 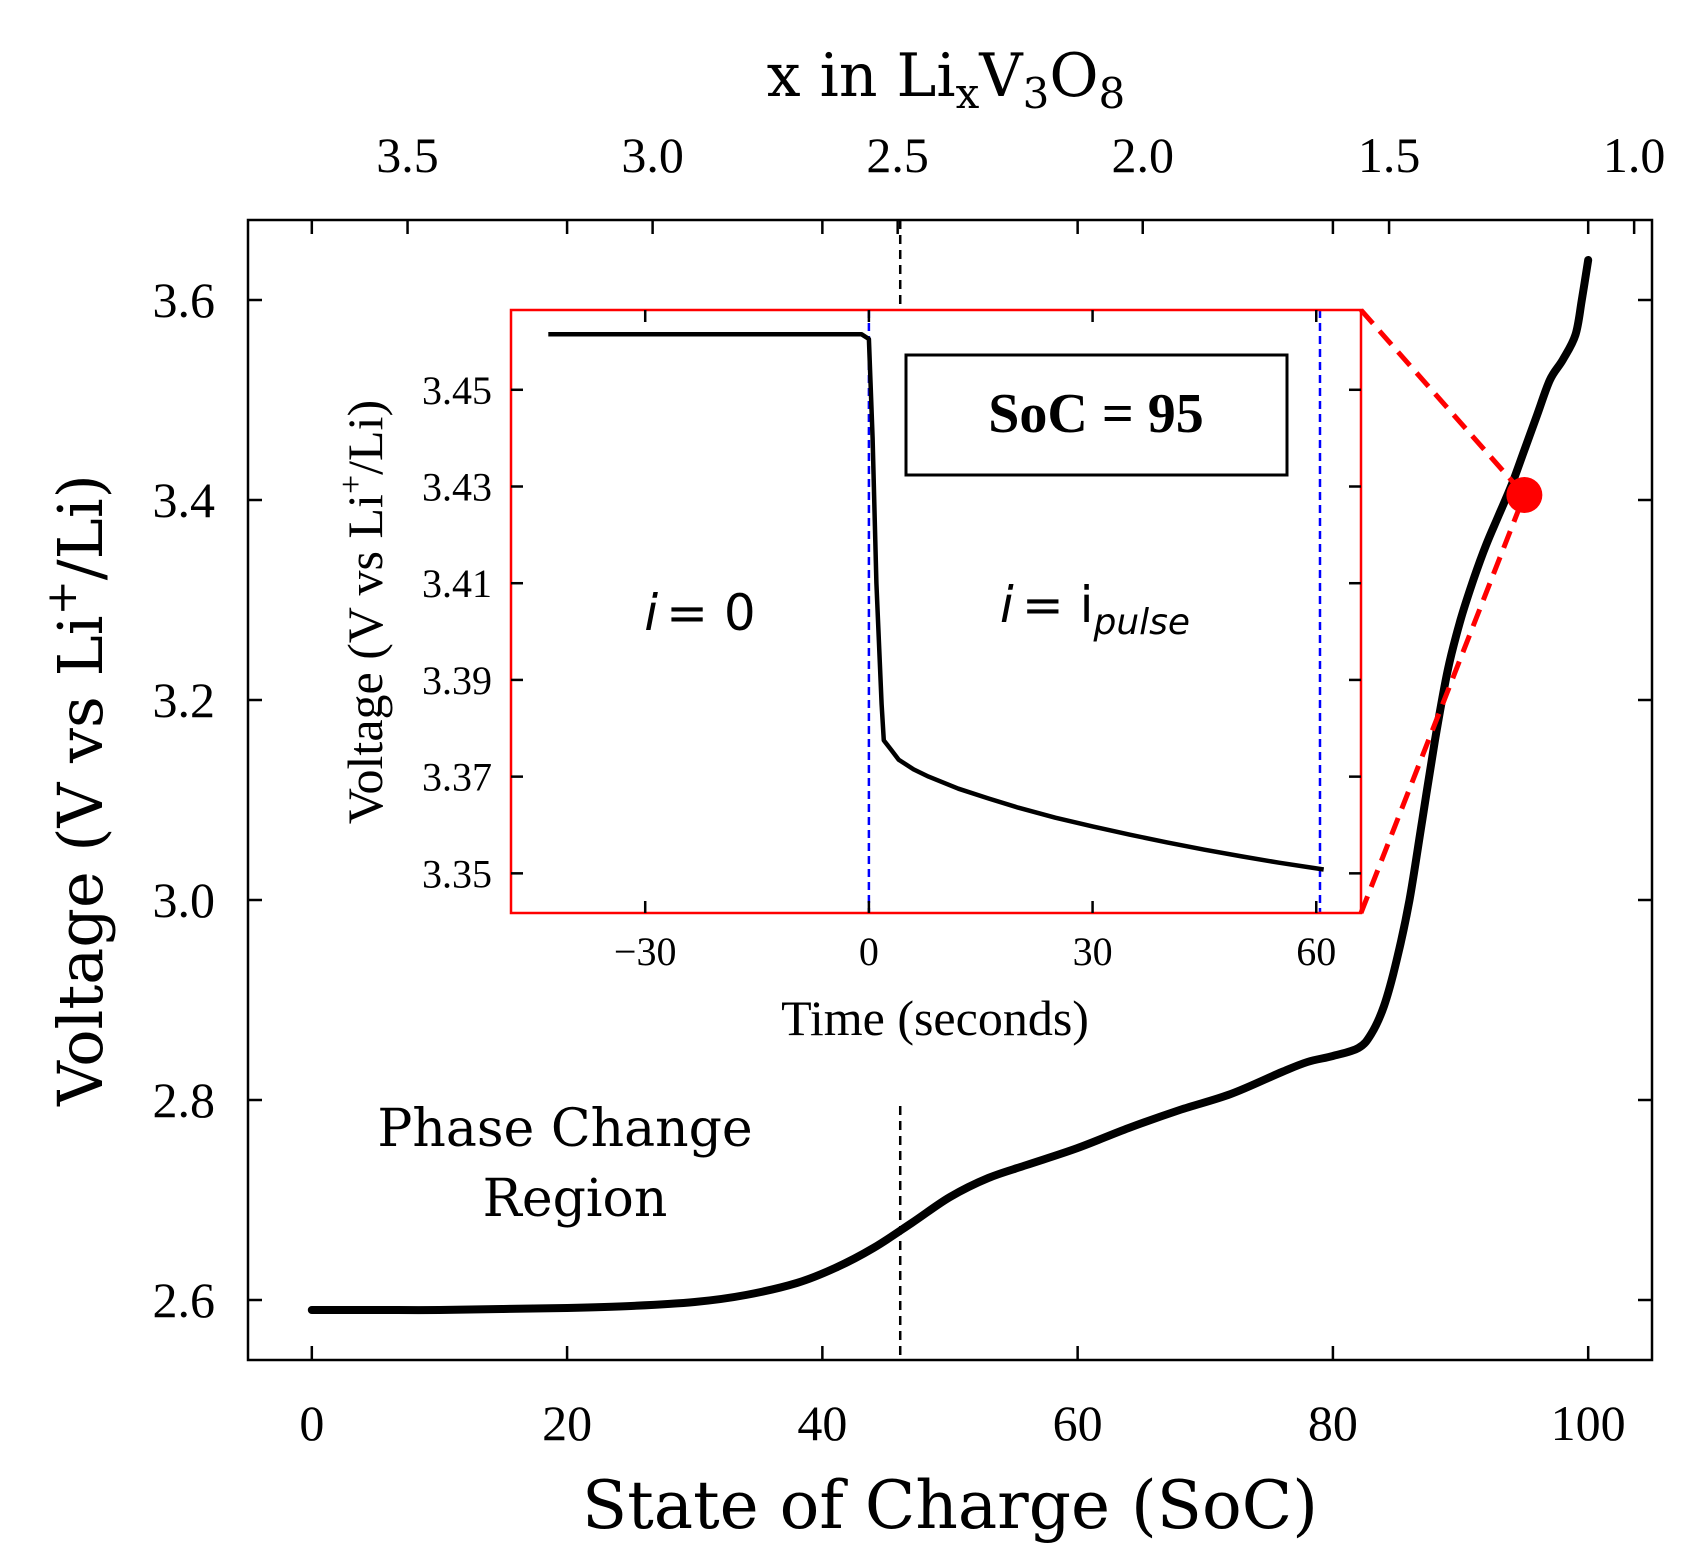 I want to click on inset-x-axis-label: Time (seconds), so click(x=935, y=1018).